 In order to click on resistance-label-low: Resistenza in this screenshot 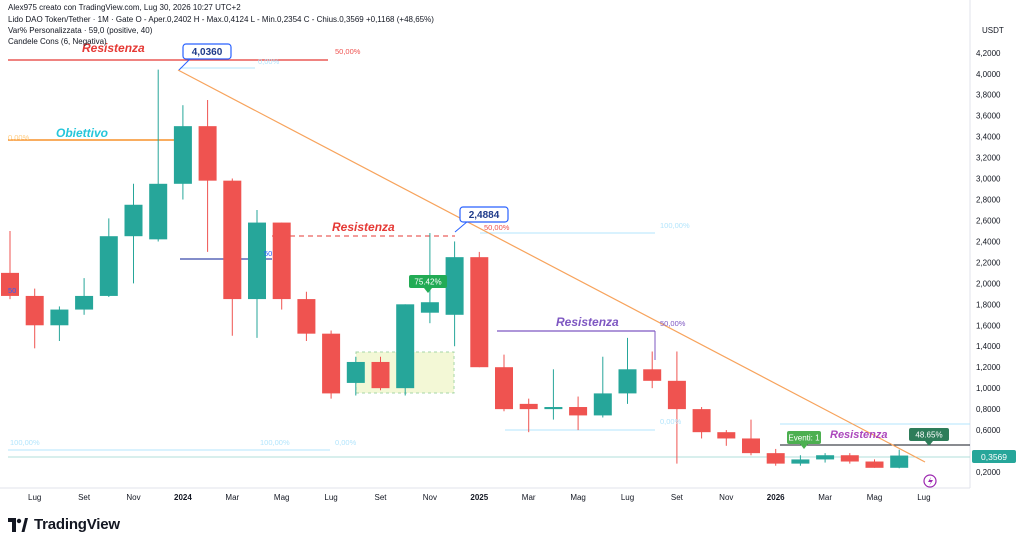, I will do `click(858, 435)`.